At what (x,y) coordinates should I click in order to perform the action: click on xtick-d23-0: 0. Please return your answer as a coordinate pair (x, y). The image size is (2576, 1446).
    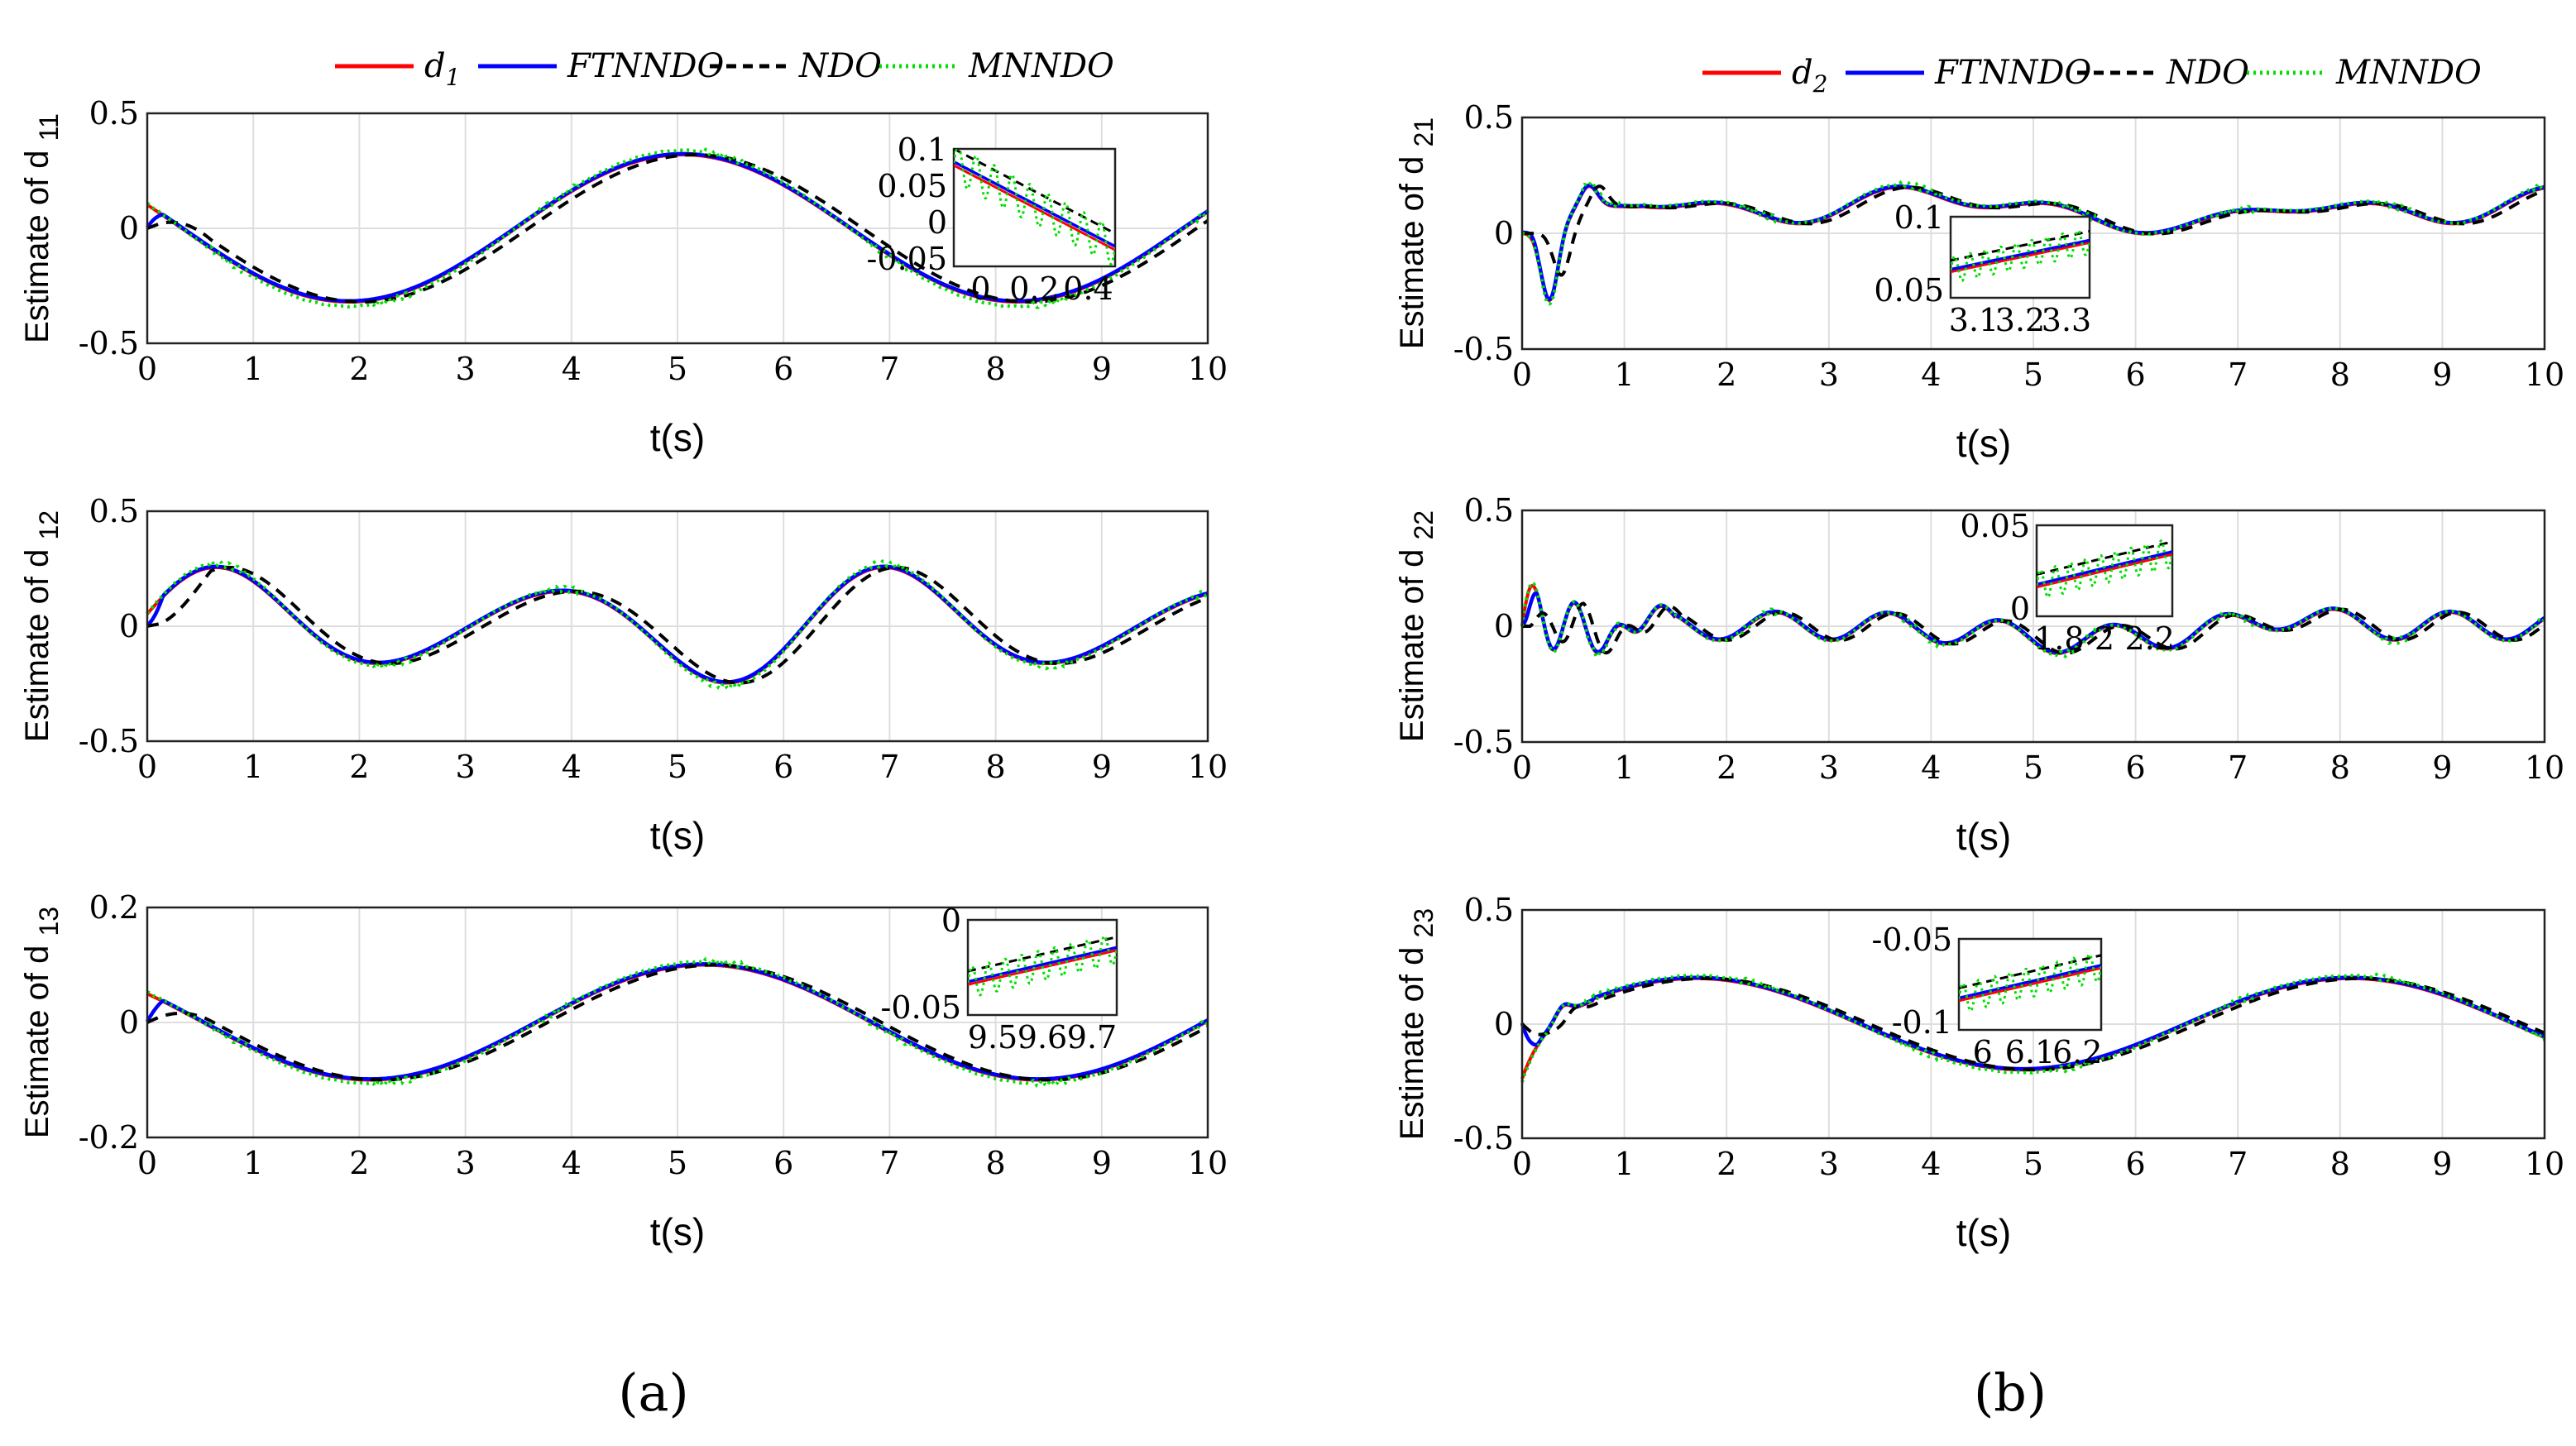
    Looking at the image, I should click on (1522, 1164).